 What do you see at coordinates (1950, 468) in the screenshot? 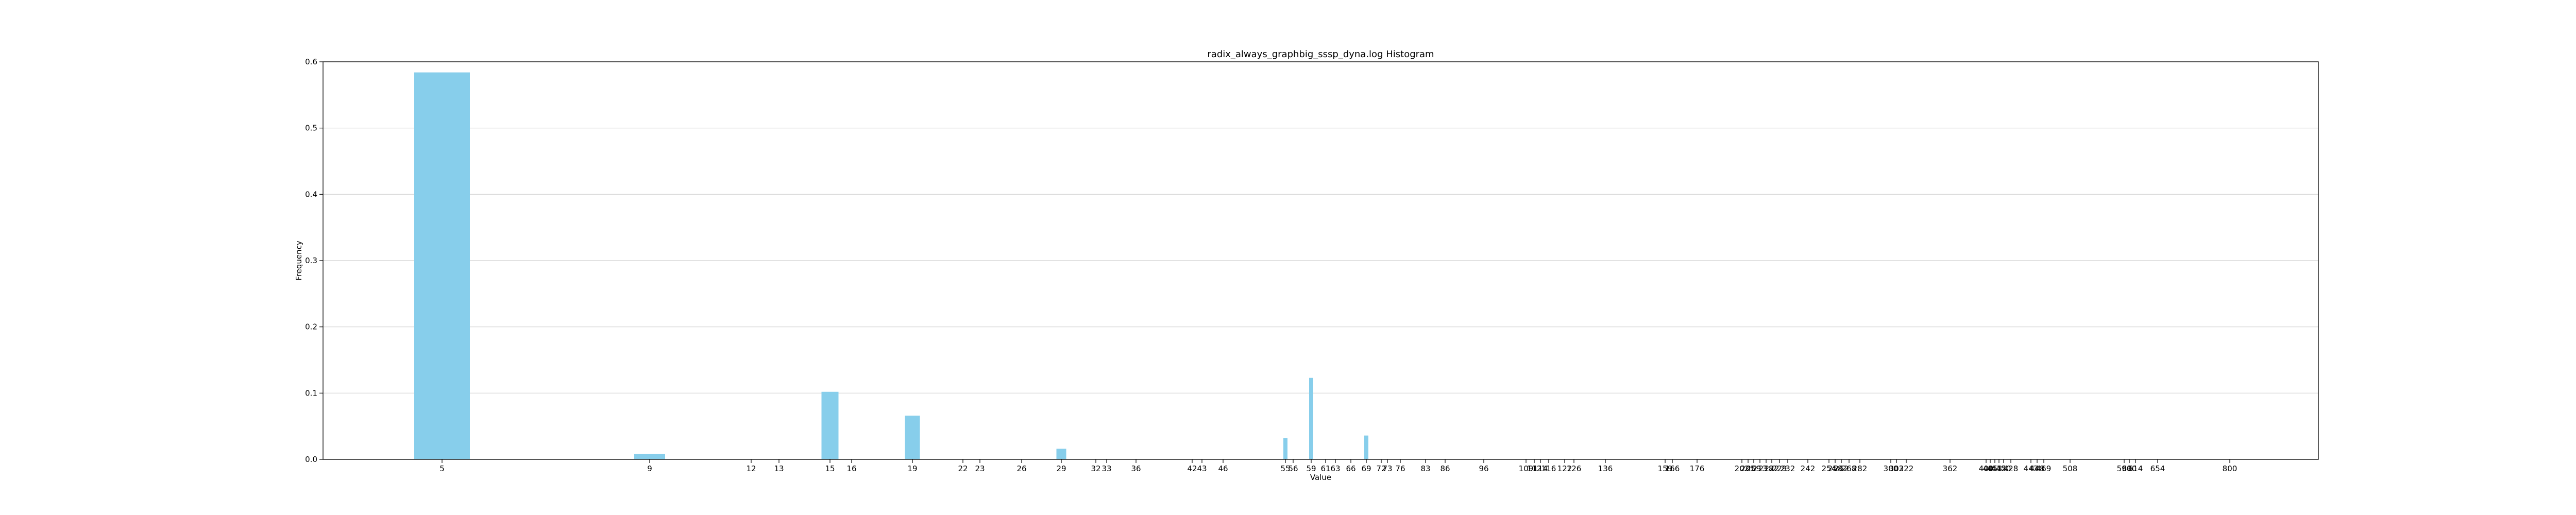
I see `x-tick-label: 362` at bounding box center [1950, 468].